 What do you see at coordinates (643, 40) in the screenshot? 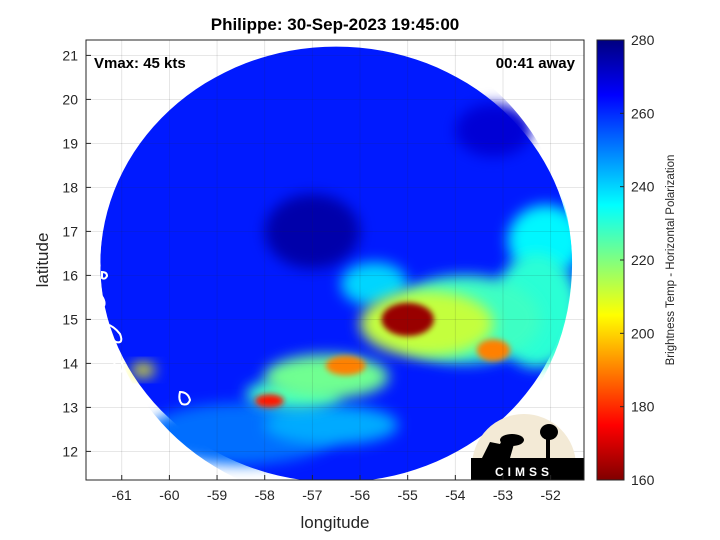
I see `colorbar-tick-label: 280` at bounding box center [643, 40].